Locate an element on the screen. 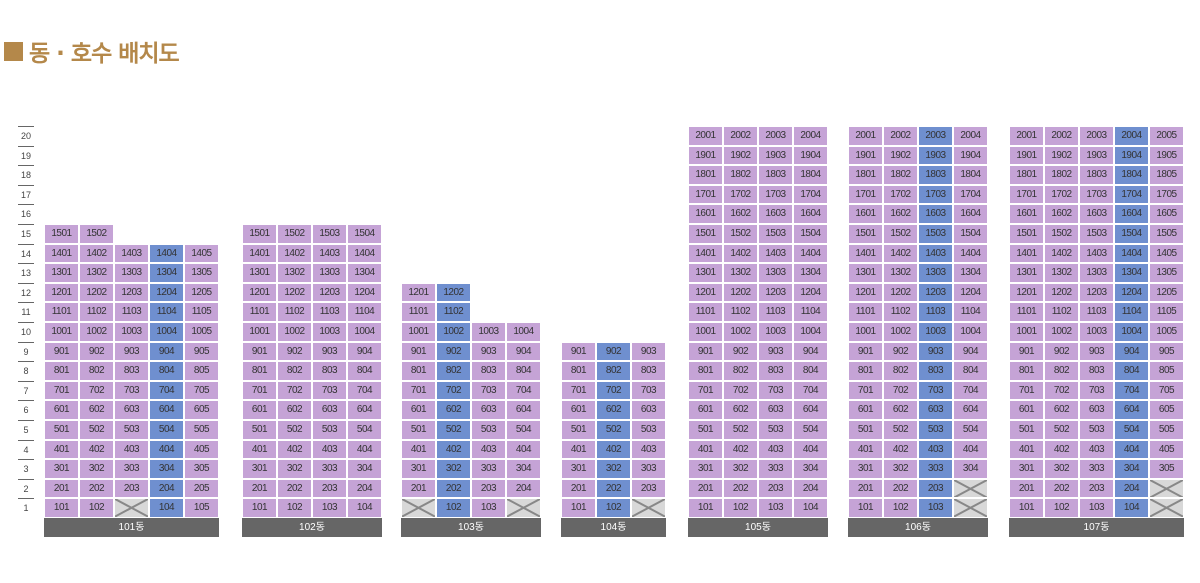 The height and width of the screenshot is (583, 1200). unit-cell: 1502 is located at coordinates (294, 234).